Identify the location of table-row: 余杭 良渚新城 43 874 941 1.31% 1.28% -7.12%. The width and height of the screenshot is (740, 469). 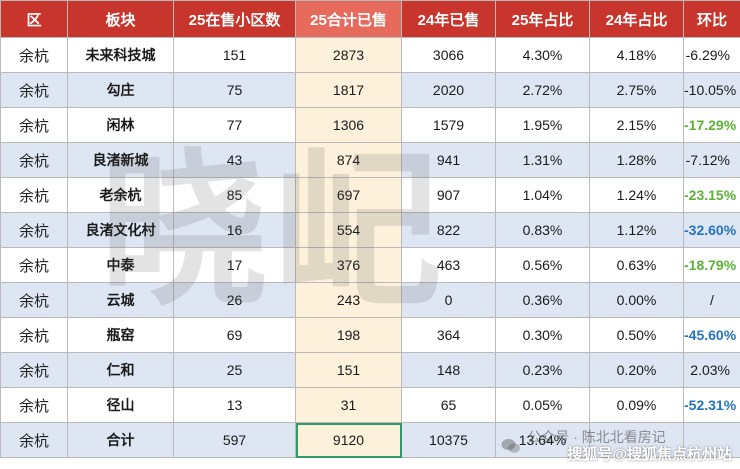
(370, 160).